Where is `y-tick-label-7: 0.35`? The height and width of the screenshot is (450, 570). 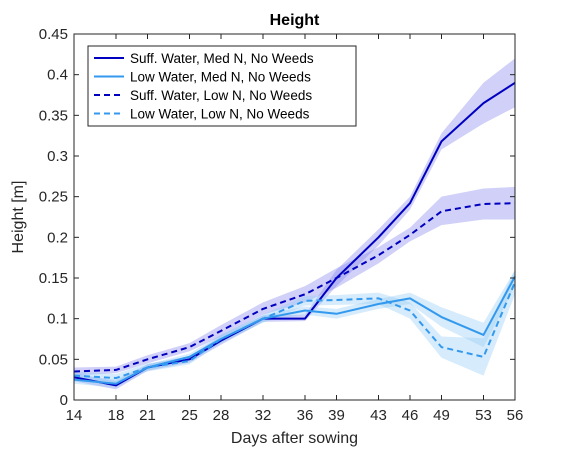 y-tick-label-7: 0.35 is located at coordinates (53, 115).